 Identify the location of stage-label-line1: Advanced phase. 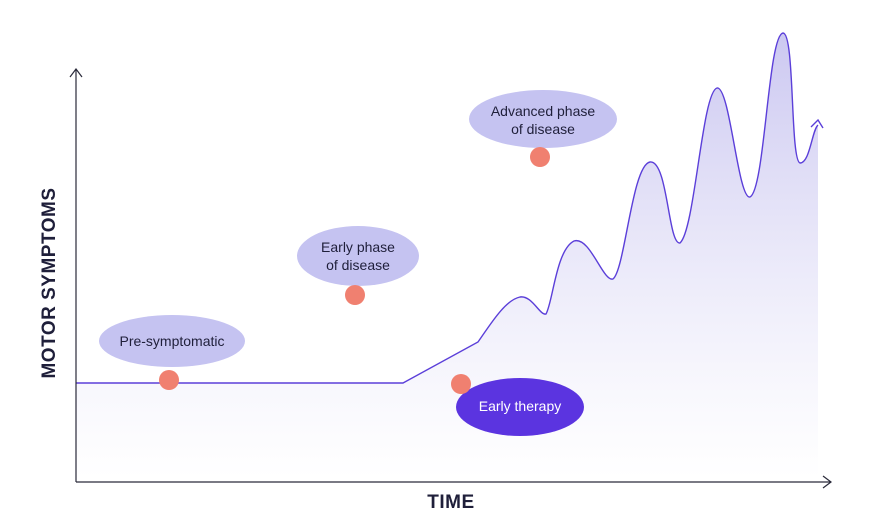
(543, 111).